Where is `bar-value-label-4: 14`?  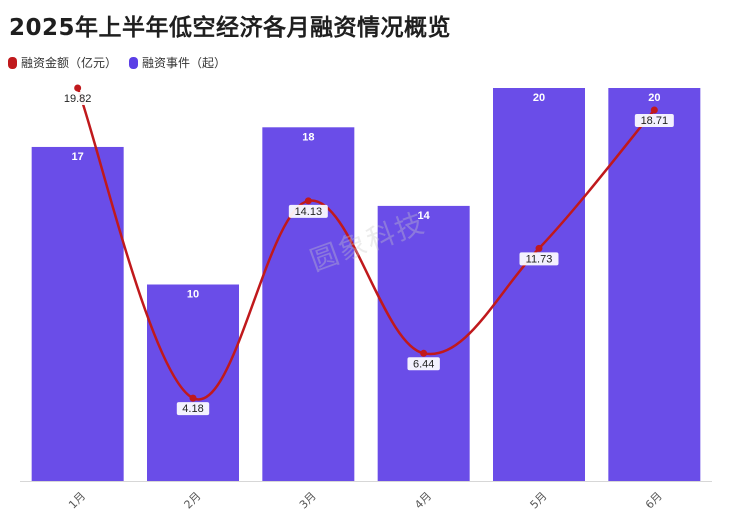
bar-value-label-4: 14 is located at coordinates (424, 216).